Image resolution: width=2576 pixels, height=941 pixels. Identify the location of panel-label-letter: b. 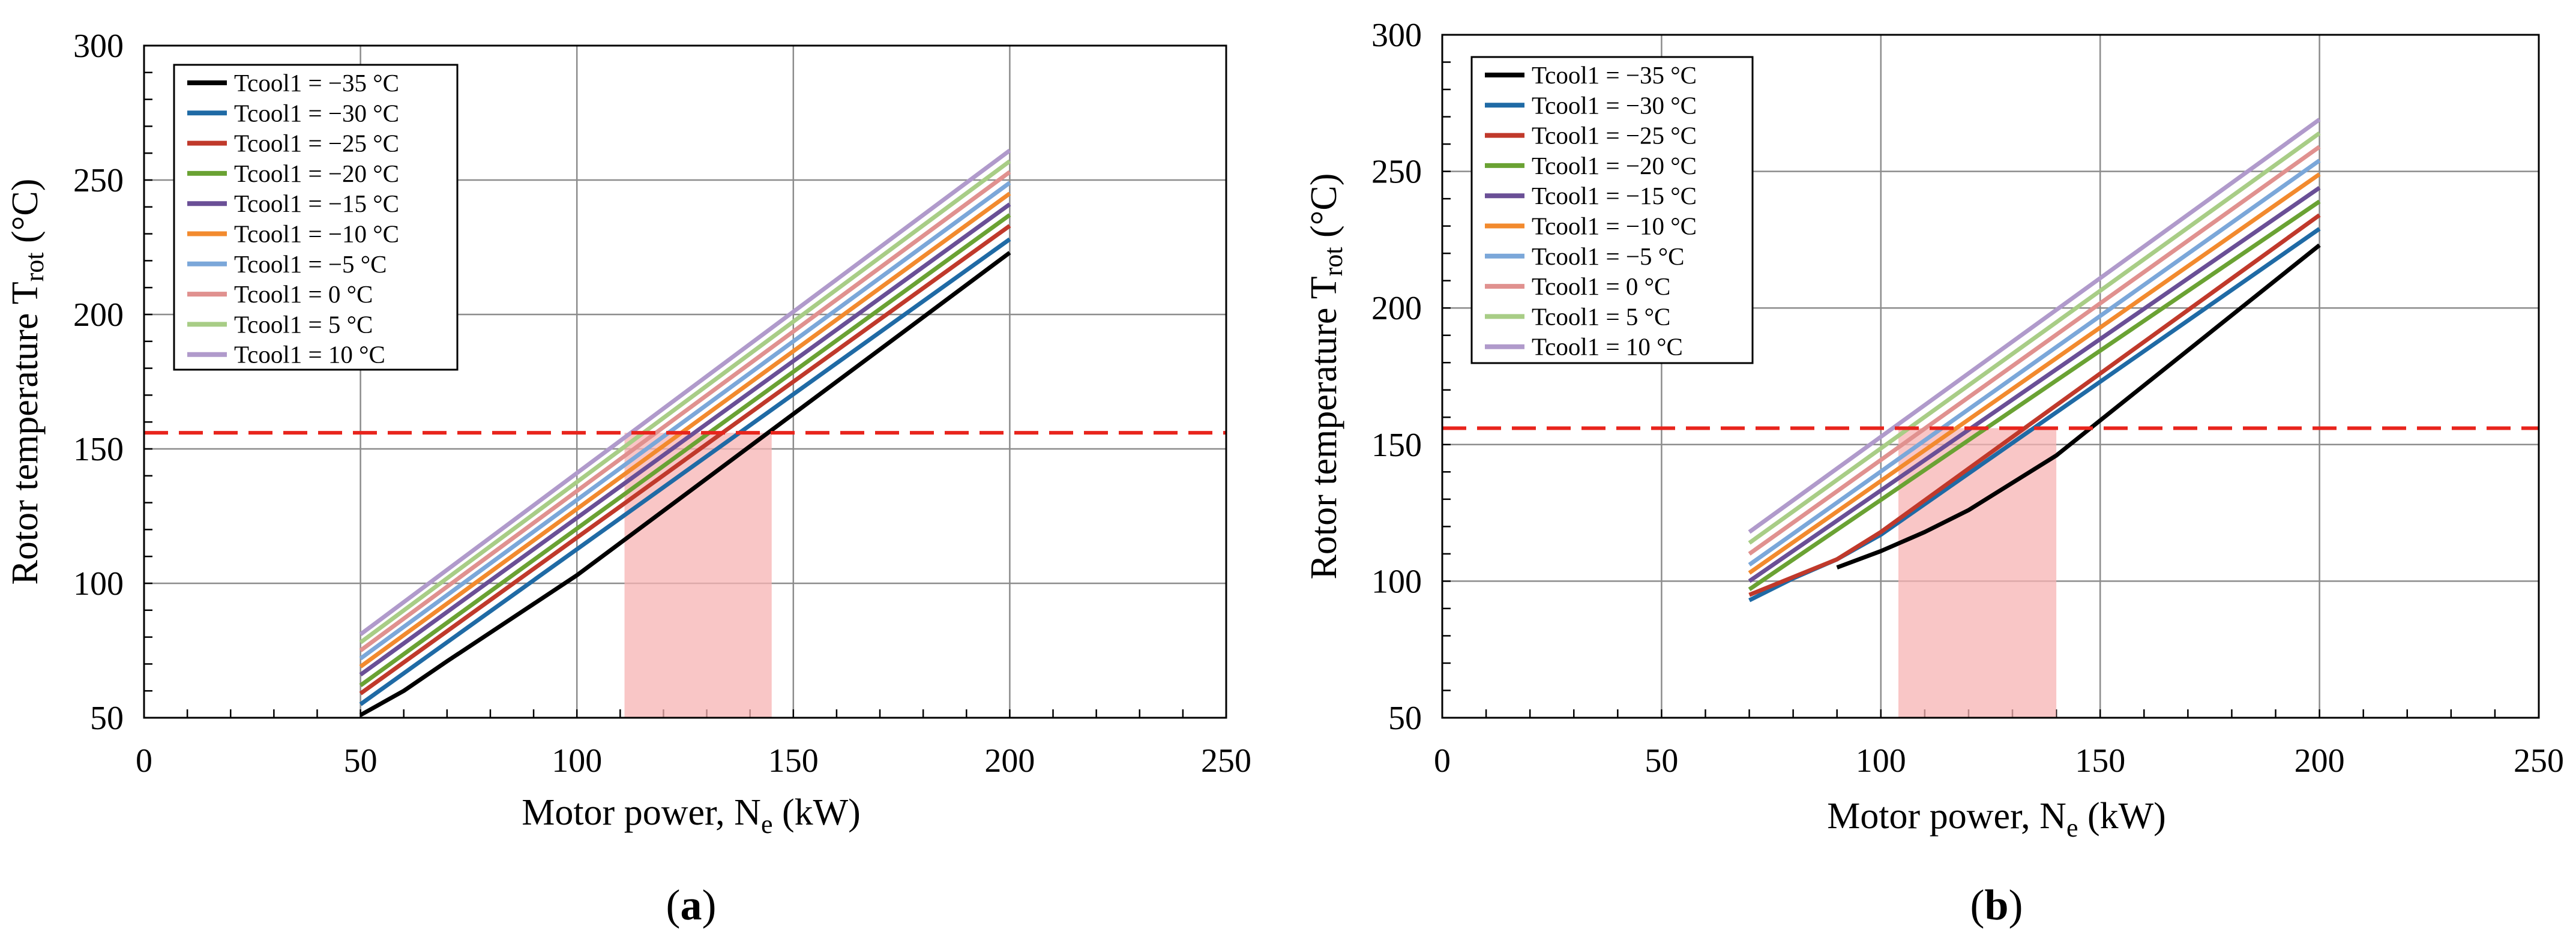
(1996, 905).